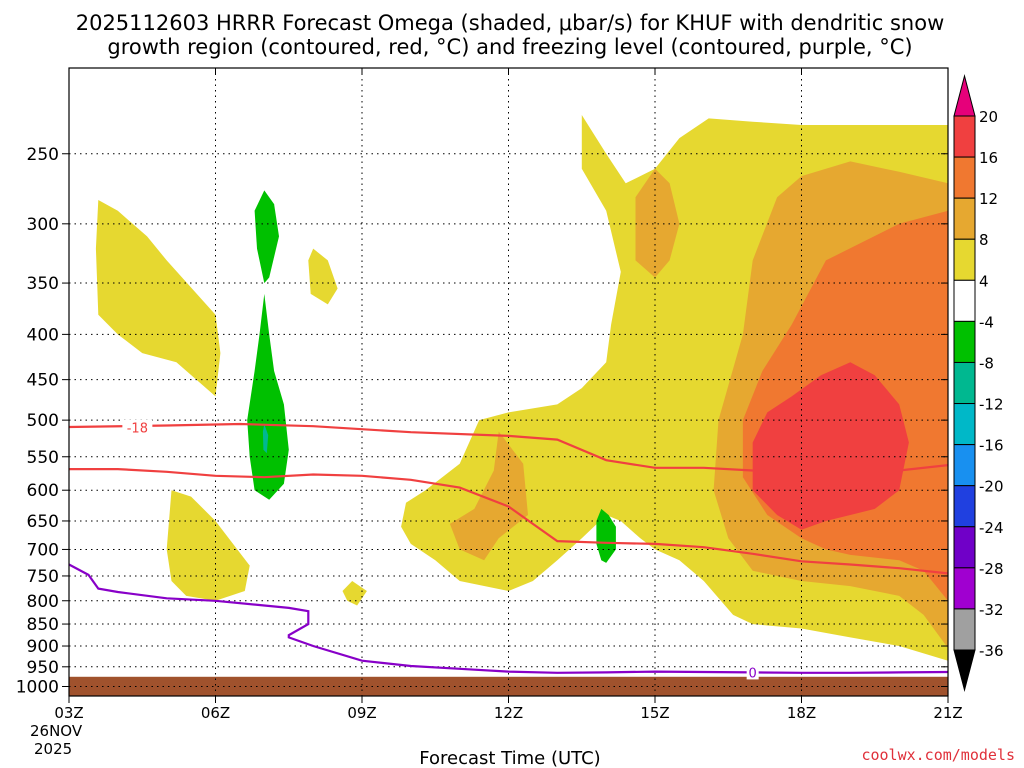 Image resolution: width=1024 pixels, height=768 pixels. I want to click on colorbar-label-1: 16, so click(988, 158).